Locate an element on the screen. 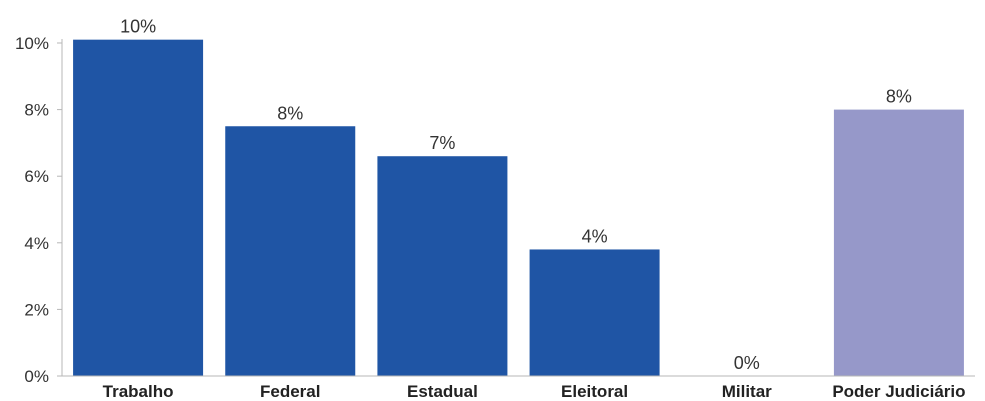 This screenshot has height=401, width=985. x-category-label-5: Poder Judiciário is located at coordinates (898, 391).